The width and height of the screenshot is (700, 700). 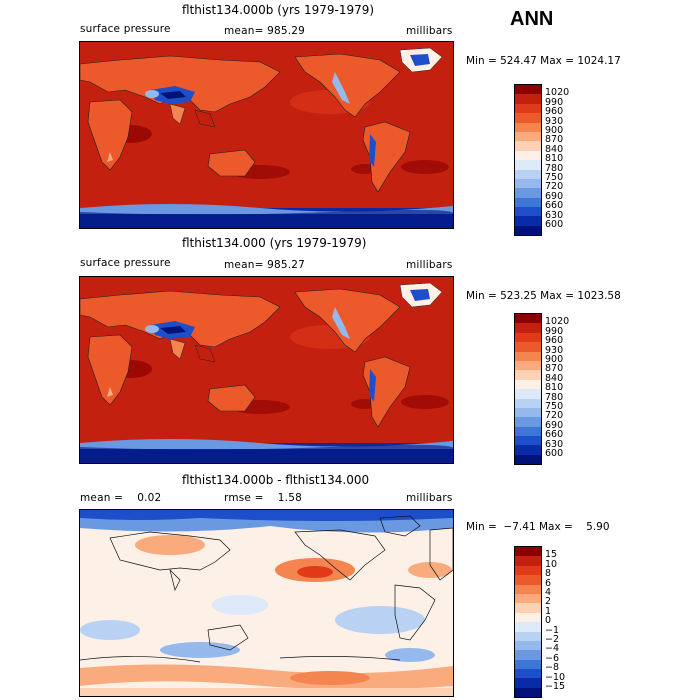 I want to click on panel2-colorbar, so click(x=528, y=389).